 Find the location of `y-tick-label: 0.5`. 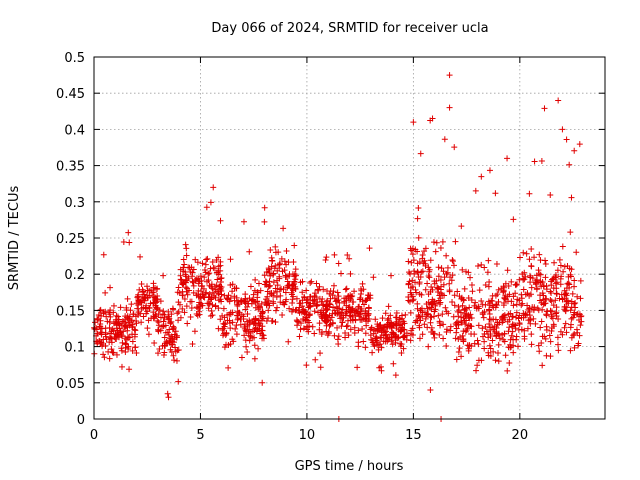

y-tick-label: 0.5 is located at coordinates (74, 58).